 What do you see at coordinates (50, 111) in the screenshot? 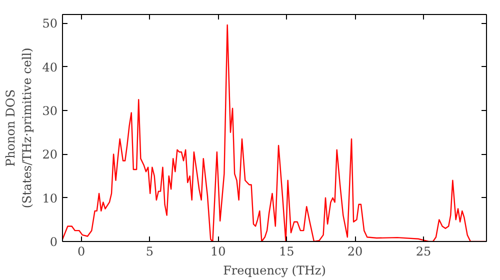
I see `y-tick-label: 30` at bounding box center [50, 111].